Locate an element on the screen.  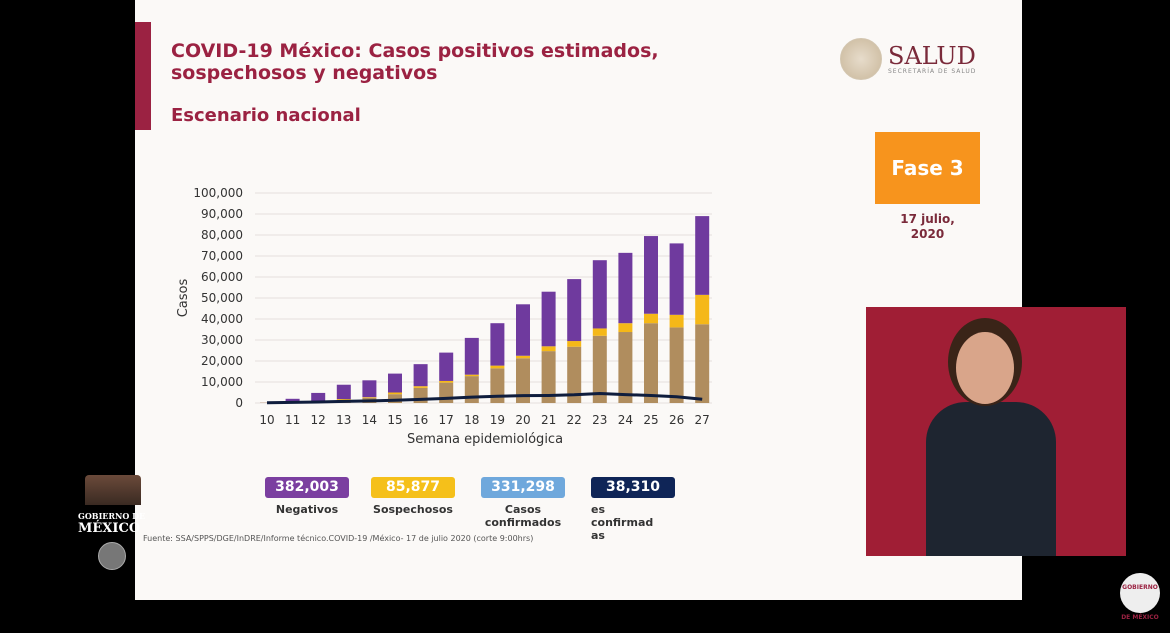
gob-line2: MÉXICO is located at coordinates (113, 528).